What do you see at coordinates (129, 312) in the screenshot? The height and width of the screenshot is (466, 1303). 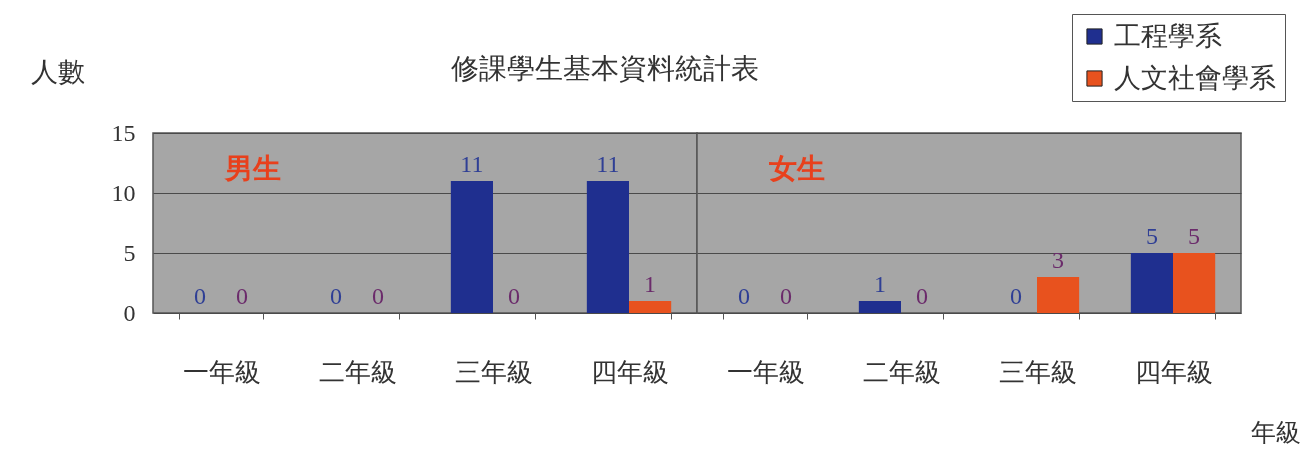 I see `y-tick-label: 0` at bounding box center [129, 312].